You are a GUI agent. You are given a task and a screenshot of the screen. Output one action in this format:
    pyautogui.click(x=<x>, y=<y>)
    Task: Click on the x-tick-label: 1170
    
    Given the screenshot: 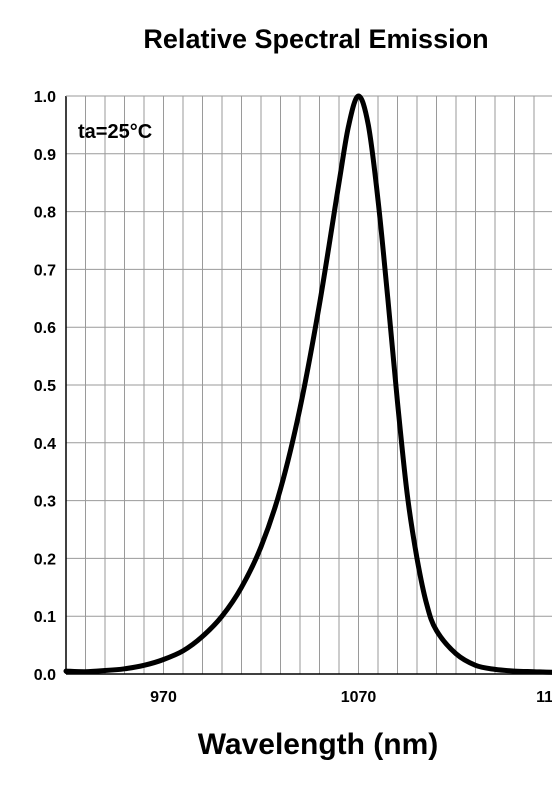 What is the action you would take?
    pyautogui.click(x=544, y=697)
    